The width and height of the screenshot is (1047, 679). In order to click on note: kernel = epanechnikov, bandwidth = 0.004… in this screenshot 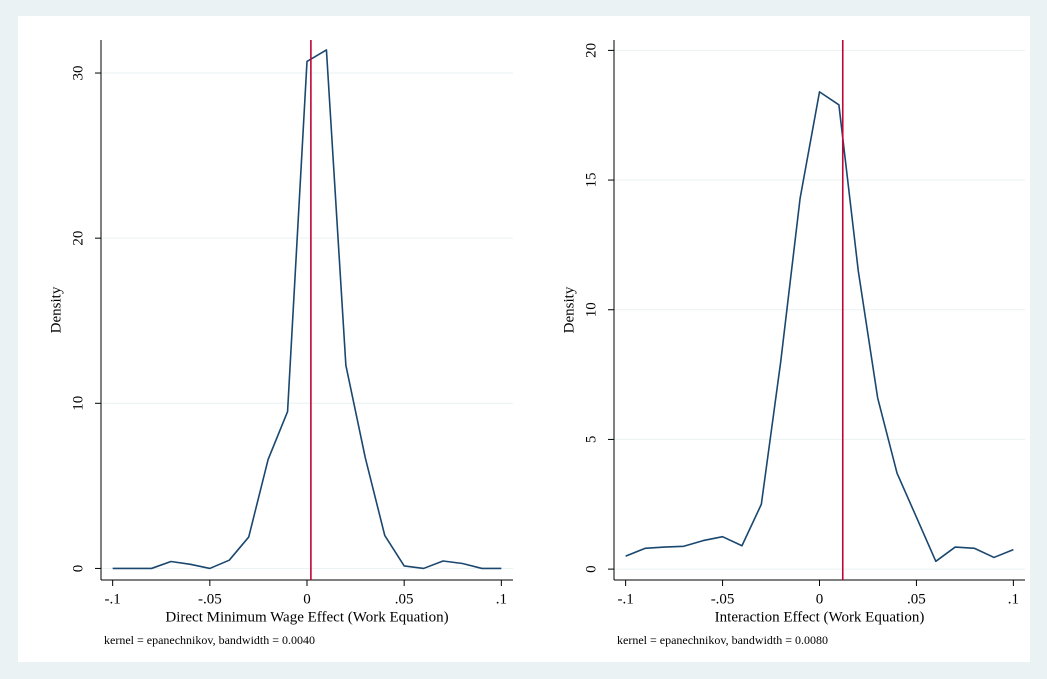, I will do `click(209, 640)`.